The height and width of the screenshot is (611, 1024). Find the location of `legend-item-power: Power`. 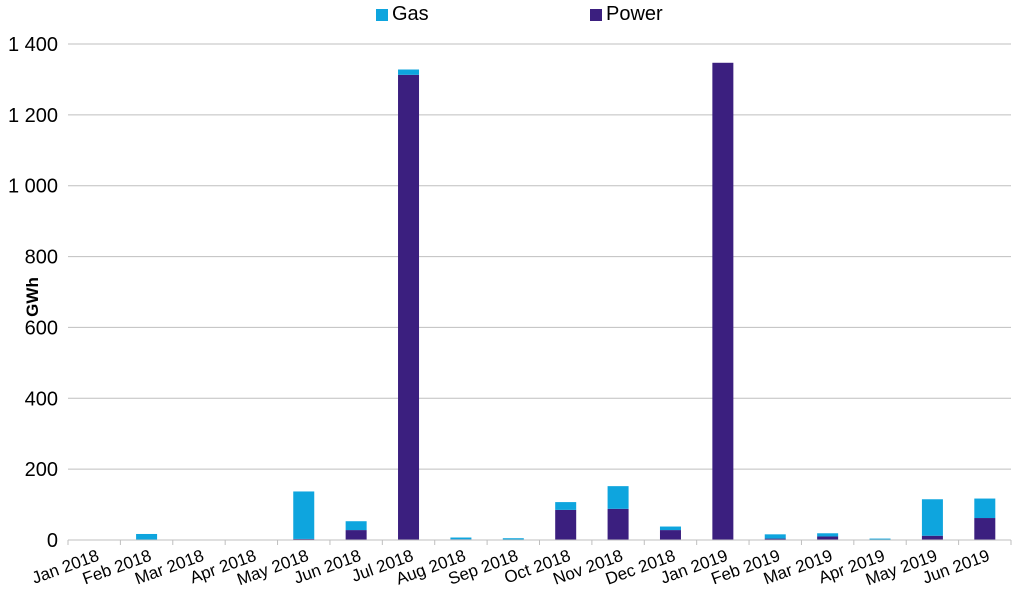

legend-item-power: Power is located at coordinates (626, 14).